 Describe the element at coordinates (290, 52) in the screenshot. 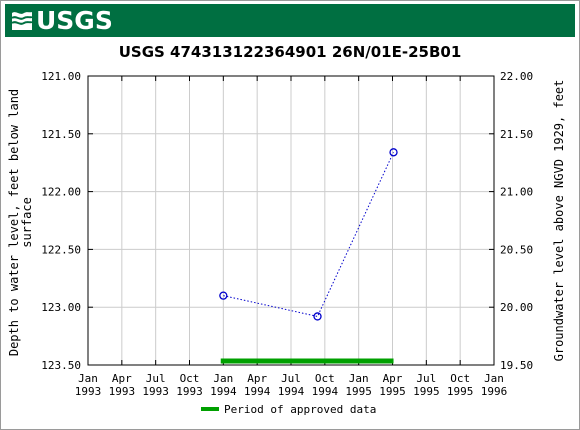

I see `chart-title: USGS 474313122364901 26N/01E-25B01` at that location.